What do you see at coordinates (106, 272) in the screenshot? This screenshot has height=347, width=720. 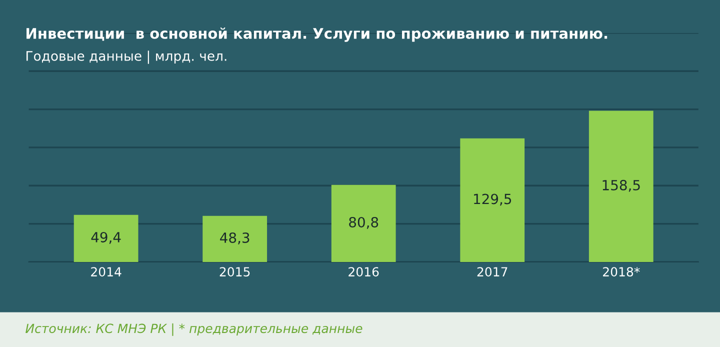 I see `x-tick-label: 2014` at bounding box center [106, 272].